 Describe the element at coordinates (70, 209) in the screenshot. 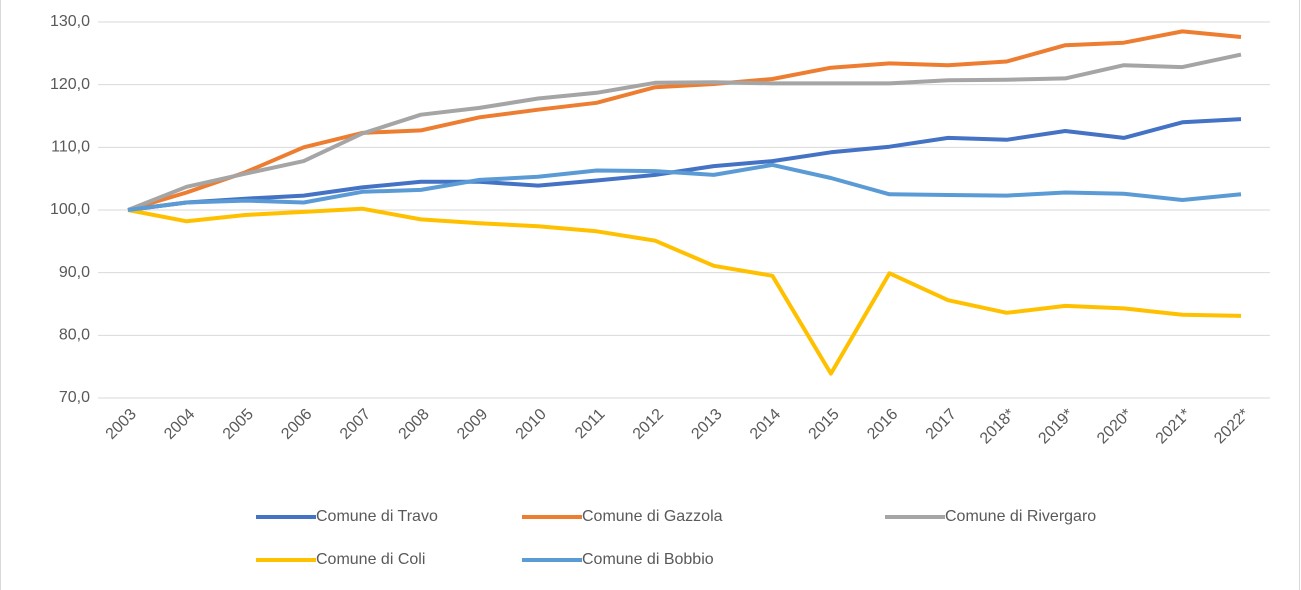

I see `y-tick-label: 100,0` at that location.